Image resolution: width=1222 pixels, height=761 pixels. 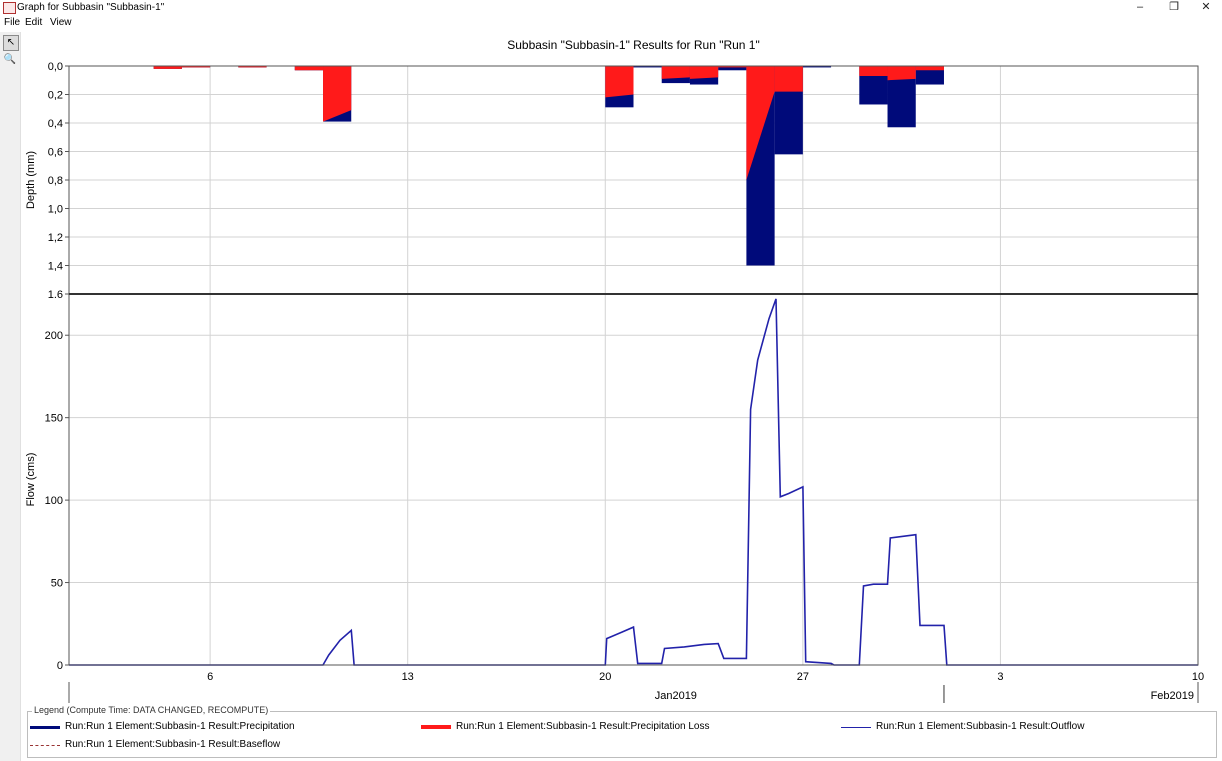 What do you see at coordinates (676, 696) in the screenshot?
I see `month-label-jan: Jan2019` at bounding box center [676, 696].